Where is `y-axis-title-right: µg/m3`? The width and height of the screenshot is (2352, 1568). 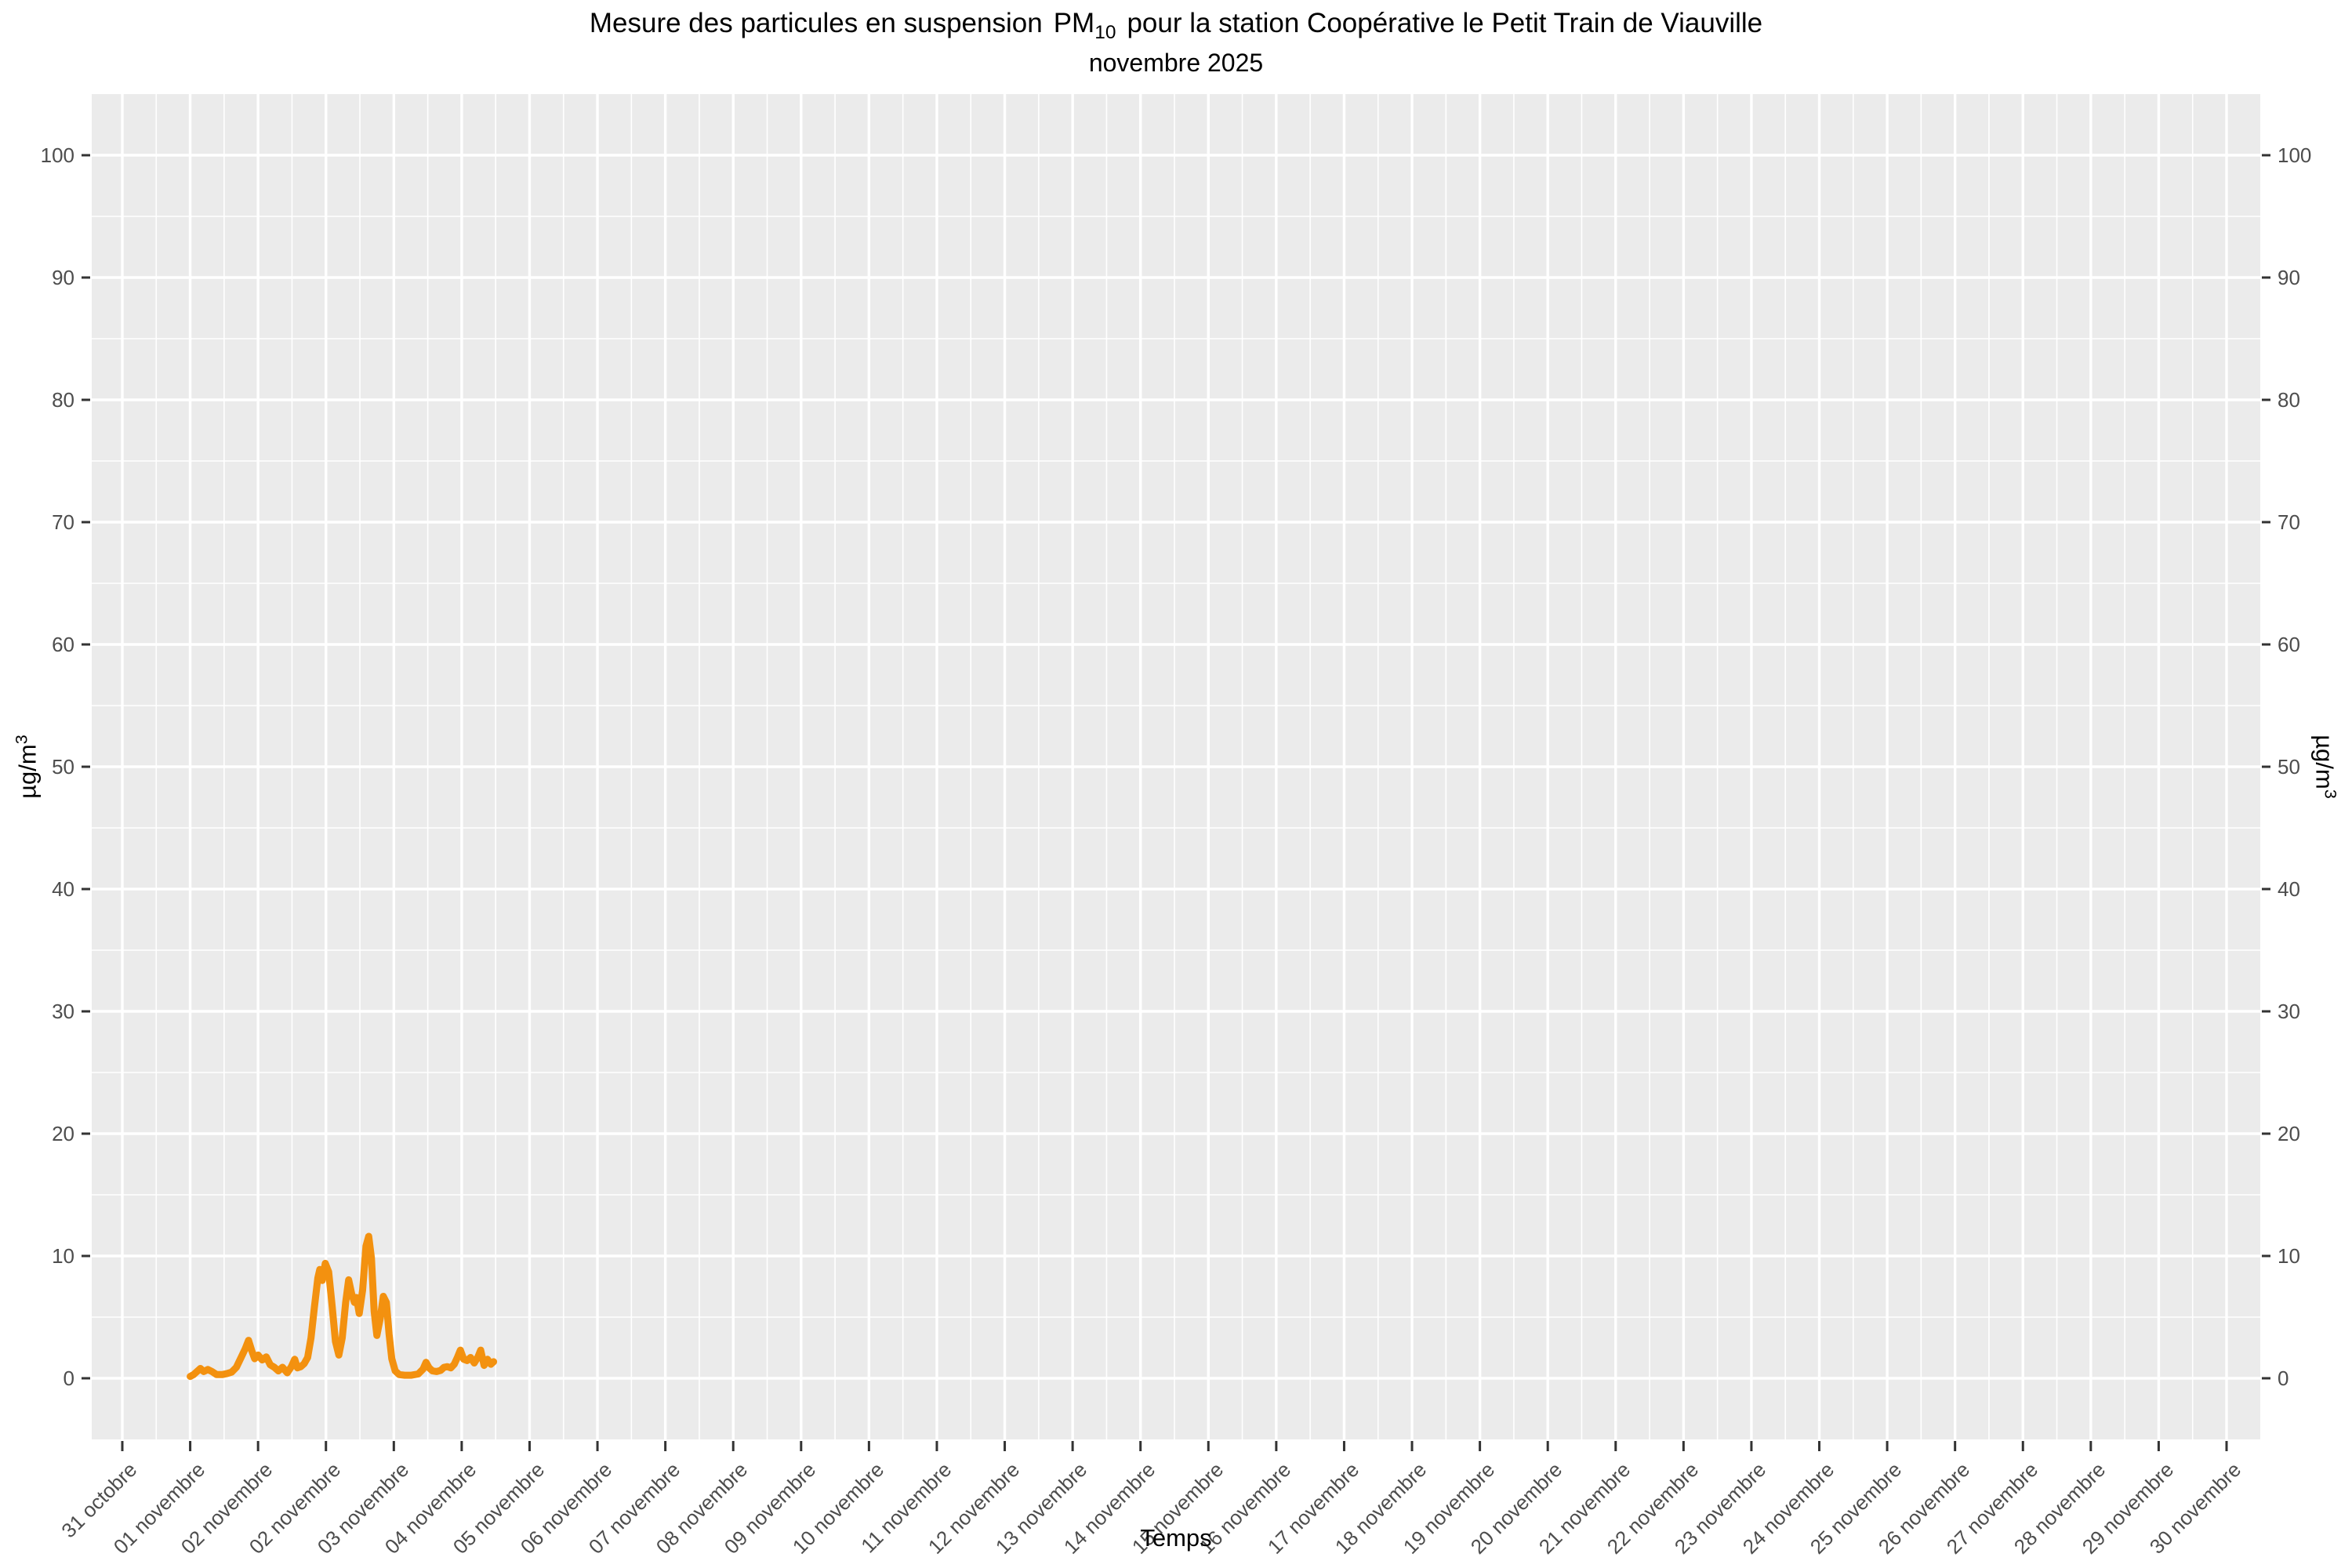
y-axis-title-right: µg/m3 is located at coordinates (2325, 767).